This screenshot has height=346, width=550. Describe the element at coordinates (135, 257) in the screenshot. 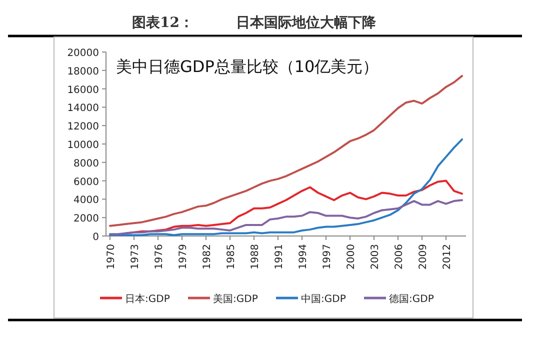

I see `x-tick-label: 1973` at that location.